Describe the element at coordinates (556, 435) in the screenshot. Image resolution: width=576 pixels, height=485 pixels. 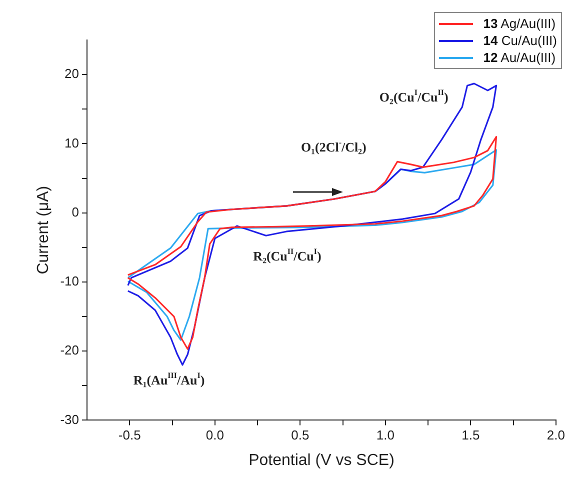
I see `x-tick-label: 2.0` at that location.